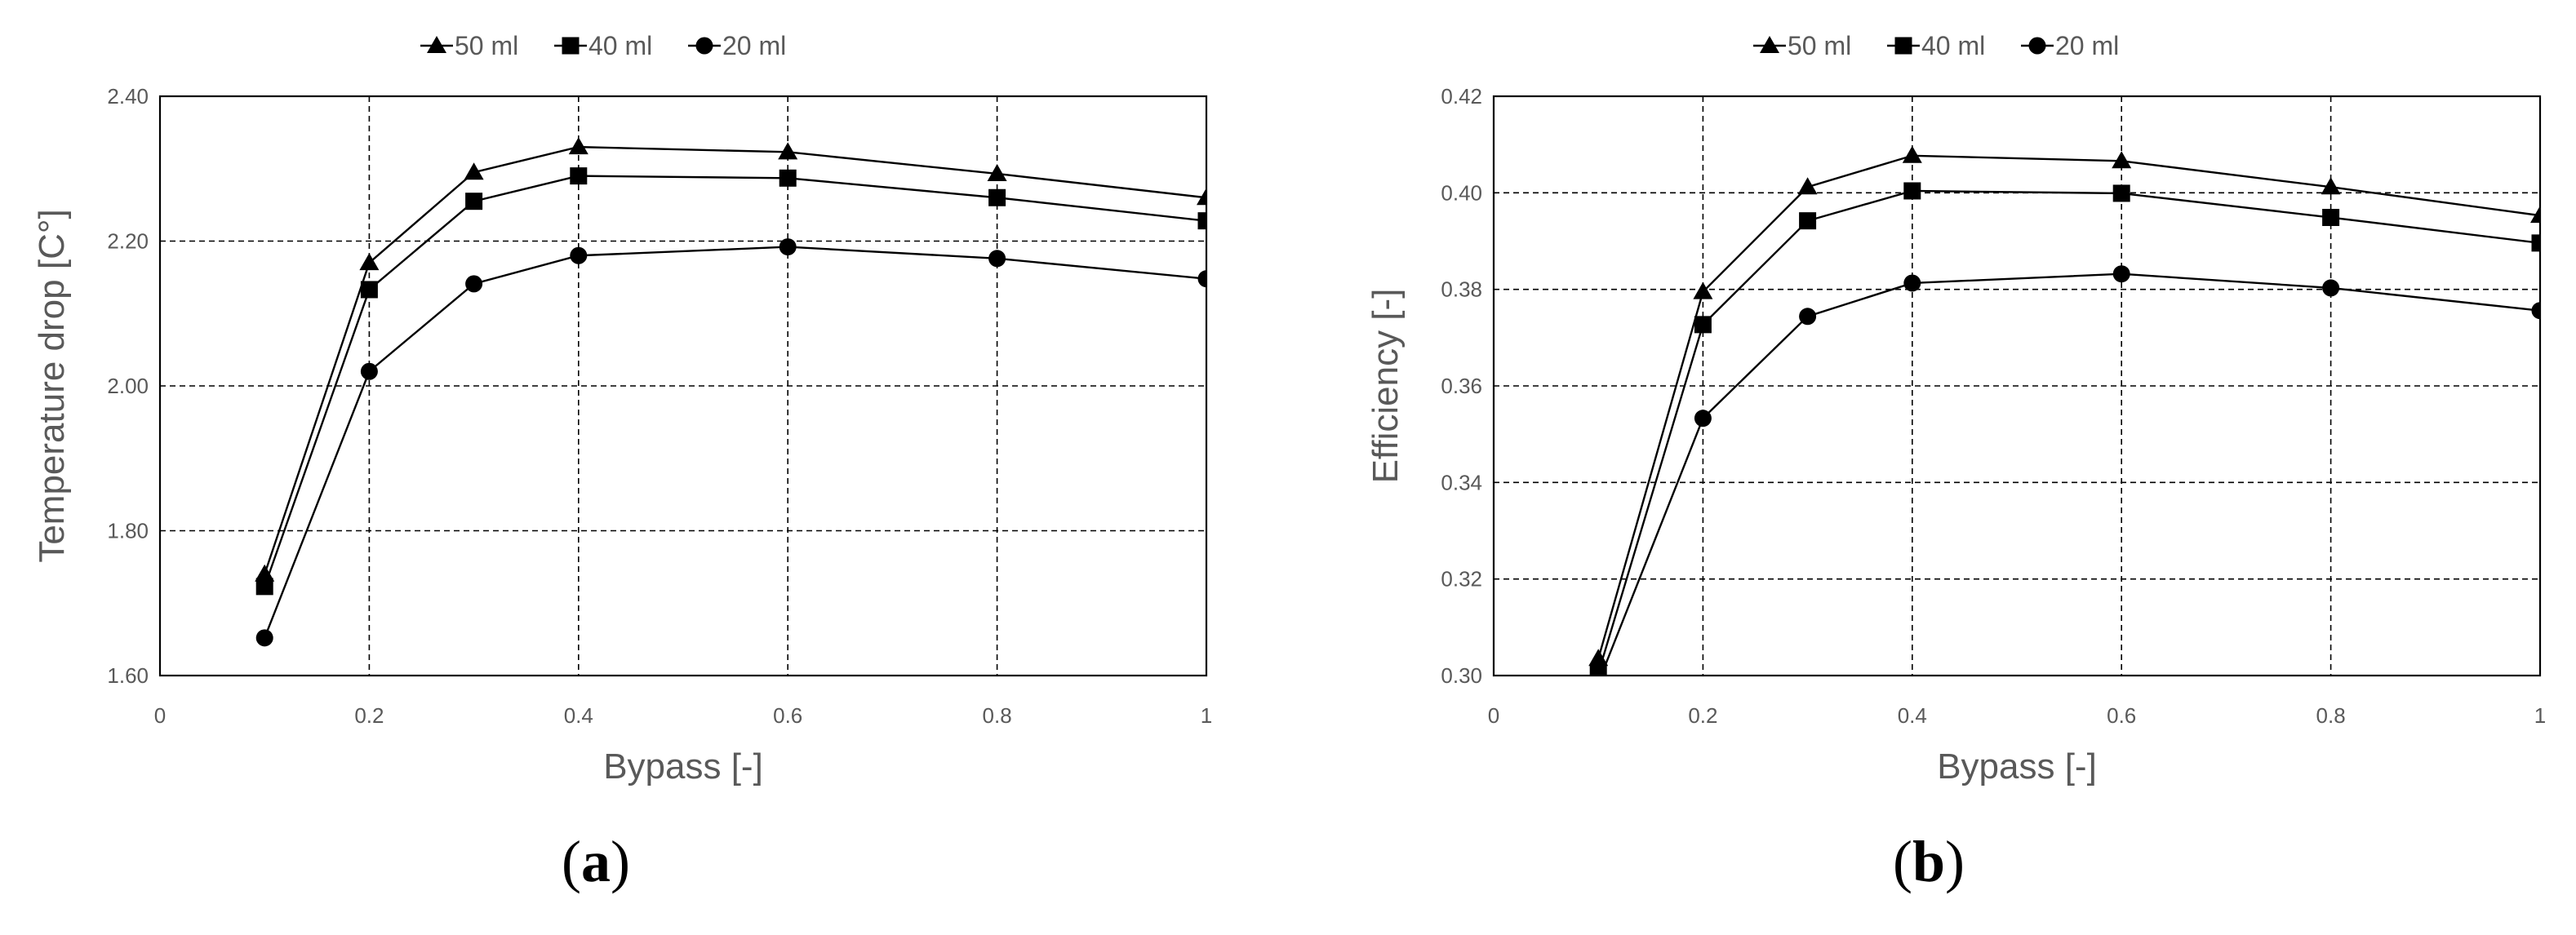  What do you see at coordinates (1461, 482) in the screenshot?
I see `y-tick-label: 0.34` at bounding box center [1461, 482].